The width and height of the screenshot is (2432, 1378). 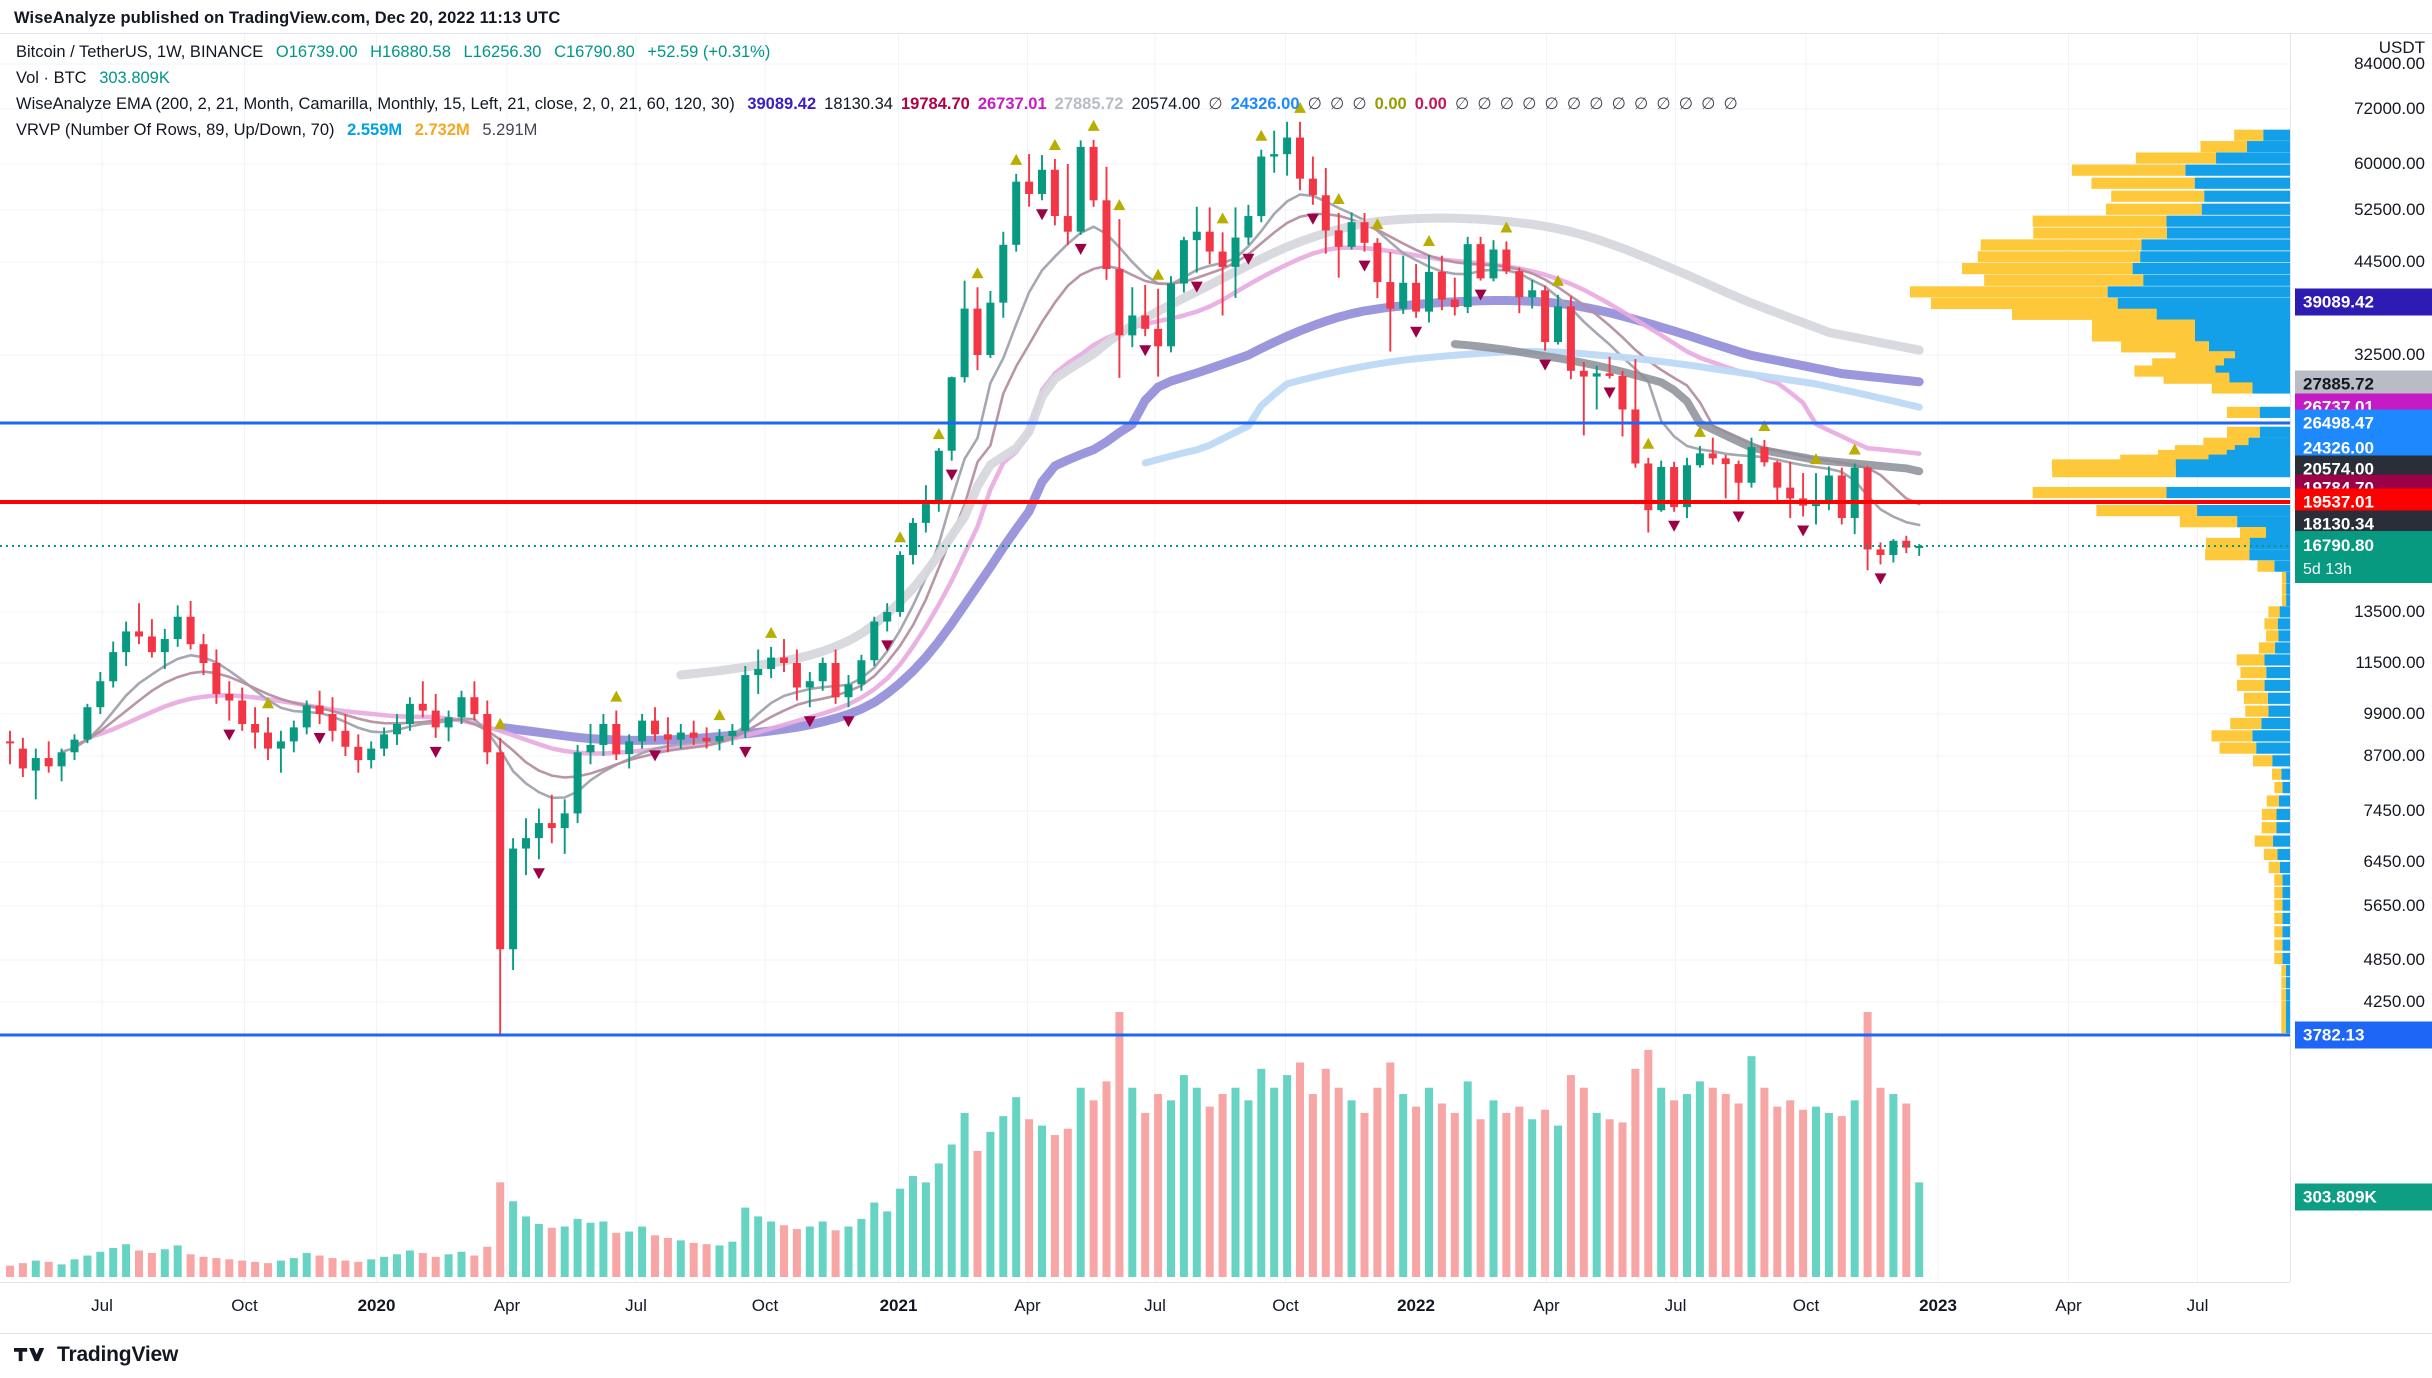 I want to click on lower-band-label: 3782.13, so click(x=2363, y=1035).